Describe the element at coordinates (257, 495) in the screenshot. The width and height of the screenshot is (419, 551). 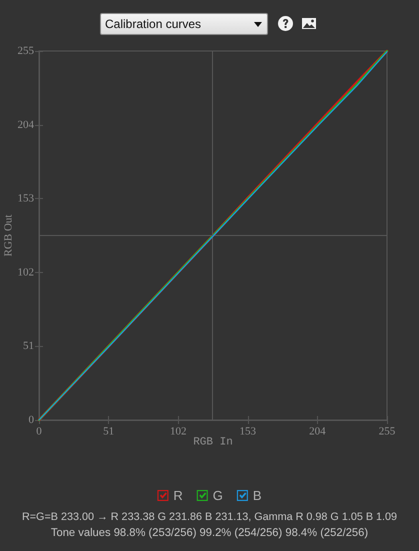
I see `legend-label: B` at that location.